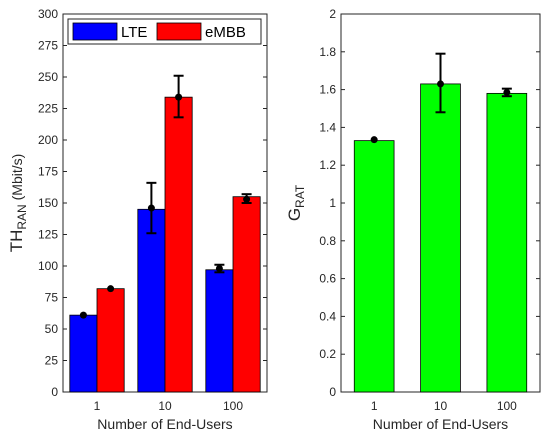 This screenshot has height=439, width=550. I want to click on y-tick-label: 1, so click(332, 203).